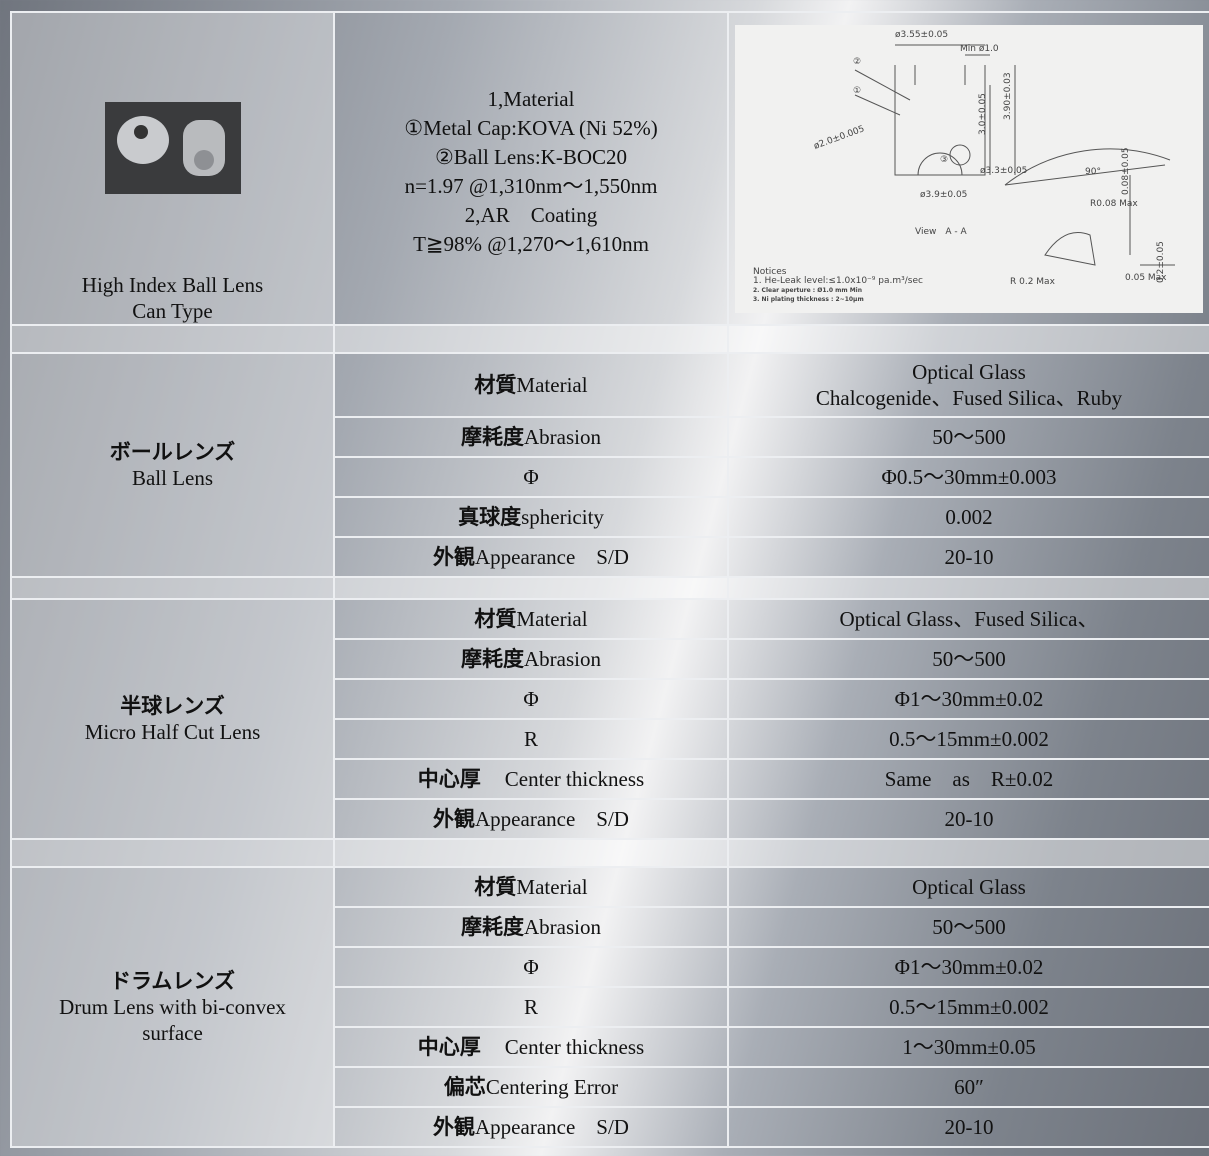 This screenshot has height=1156, width=1209. Describe the element at coordinates (857, 91) in the screenshot. I see `drawing-label: ①` at that location.